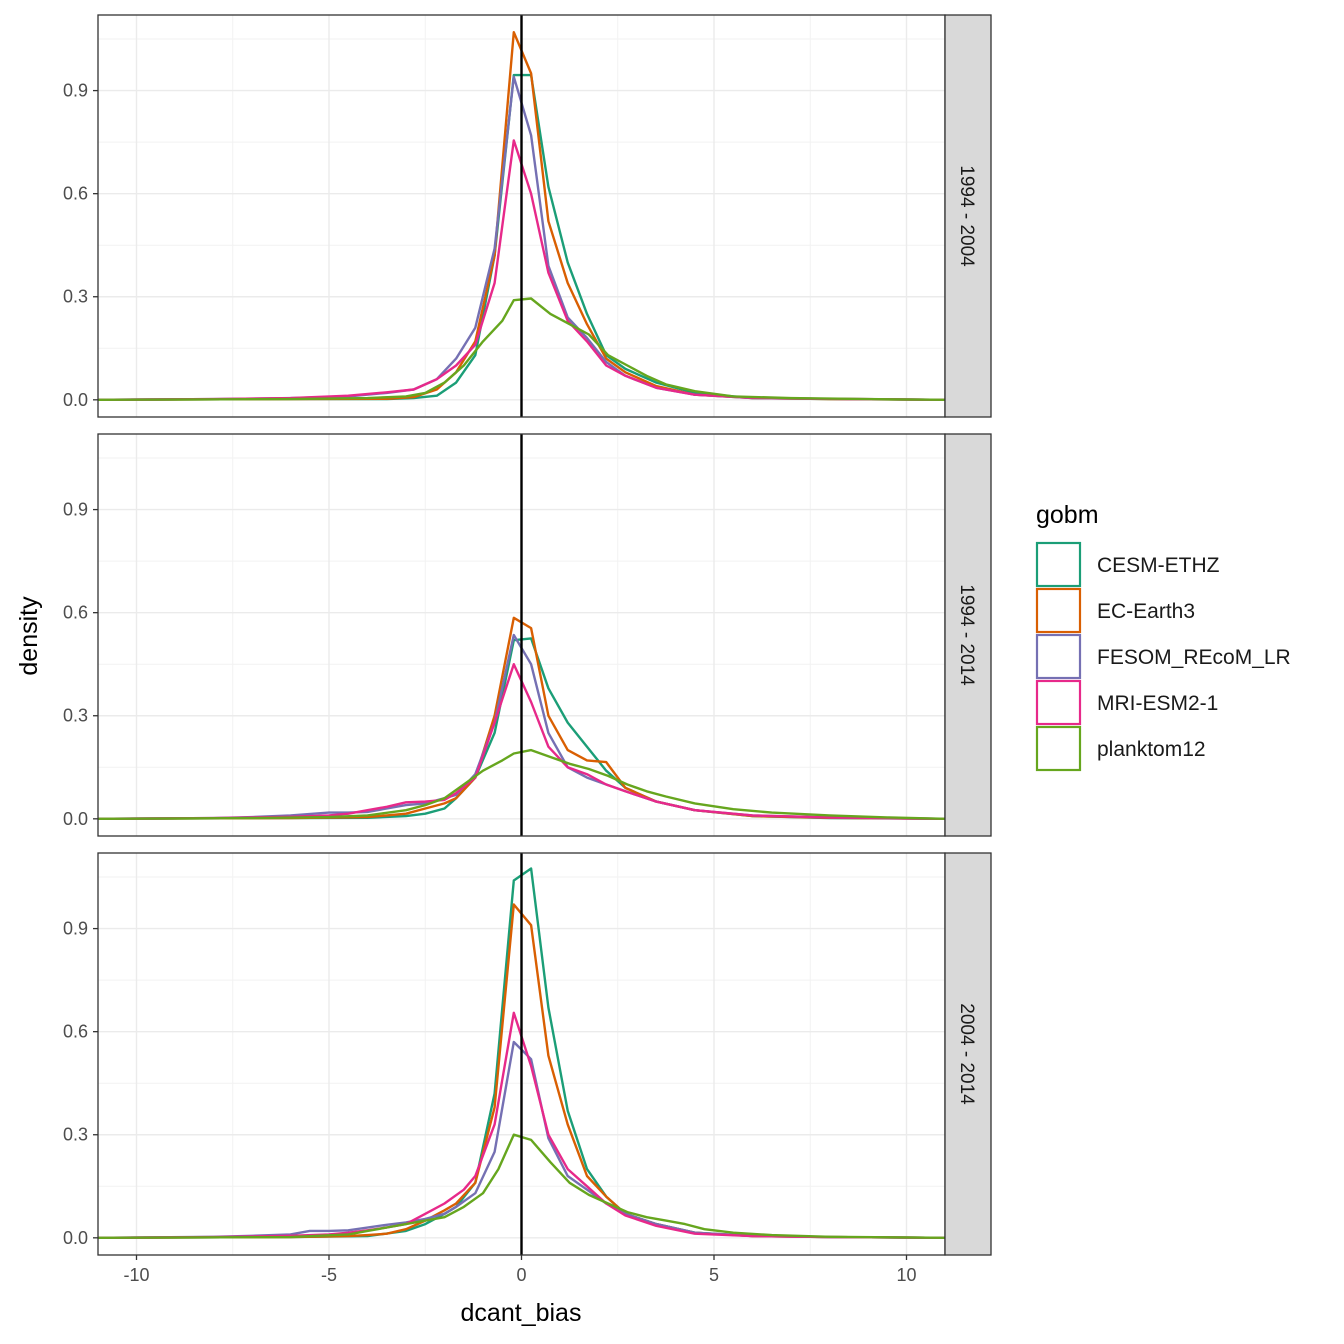 The image size is (1344, 1344). I want to click on x-tick-label: -5, so click(329, 1275).